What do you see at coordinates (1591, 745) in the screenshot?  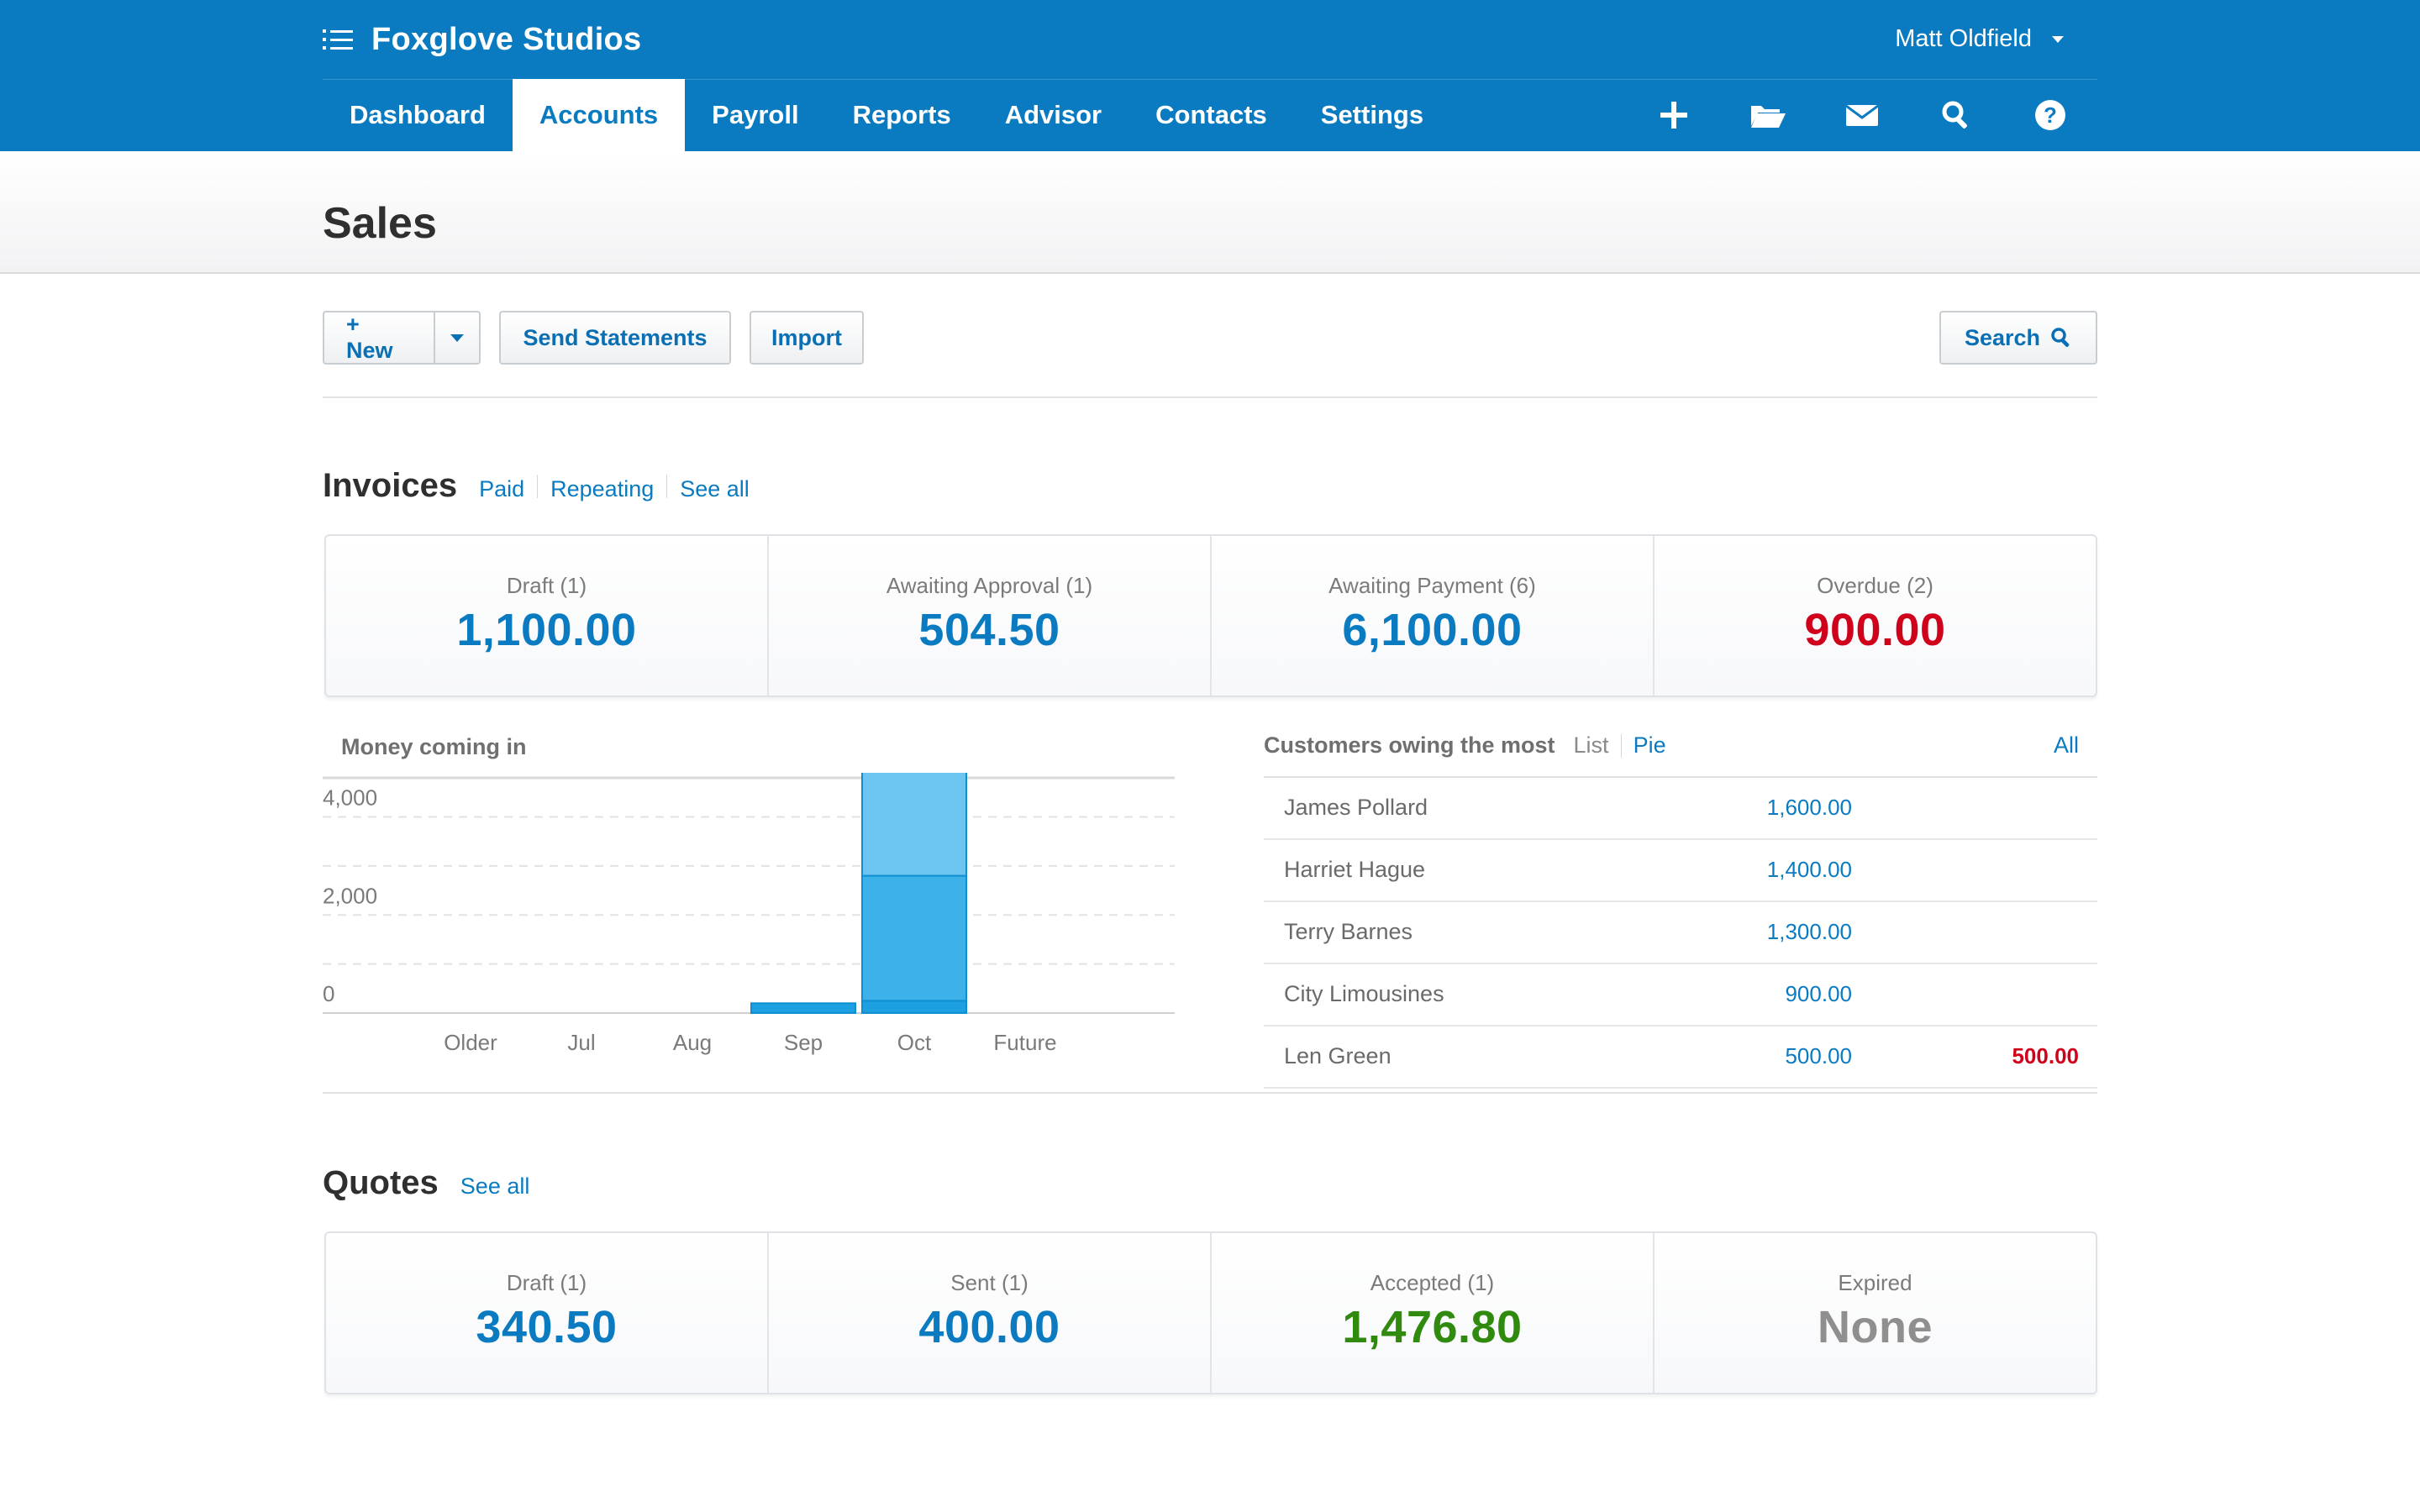 I see `customers-list-toggle: List` at bounding box center [1591, 745].